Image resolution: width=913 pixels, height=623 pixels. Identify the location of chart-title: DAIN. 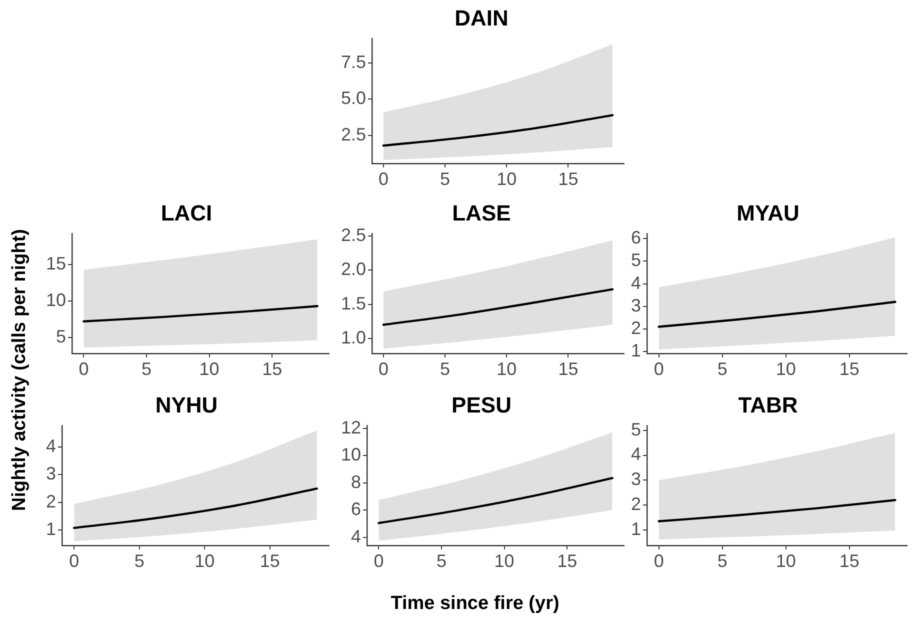
(481, 17).